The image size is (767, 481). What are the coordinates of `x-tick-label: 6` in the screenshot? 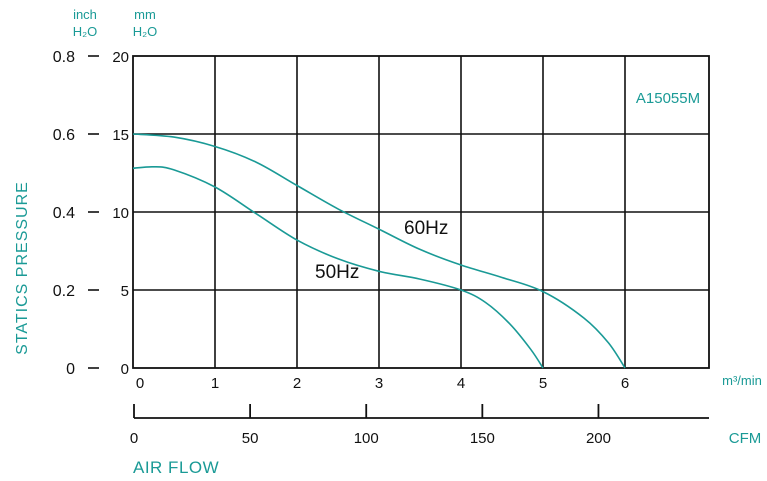 It's located at (625, 383).